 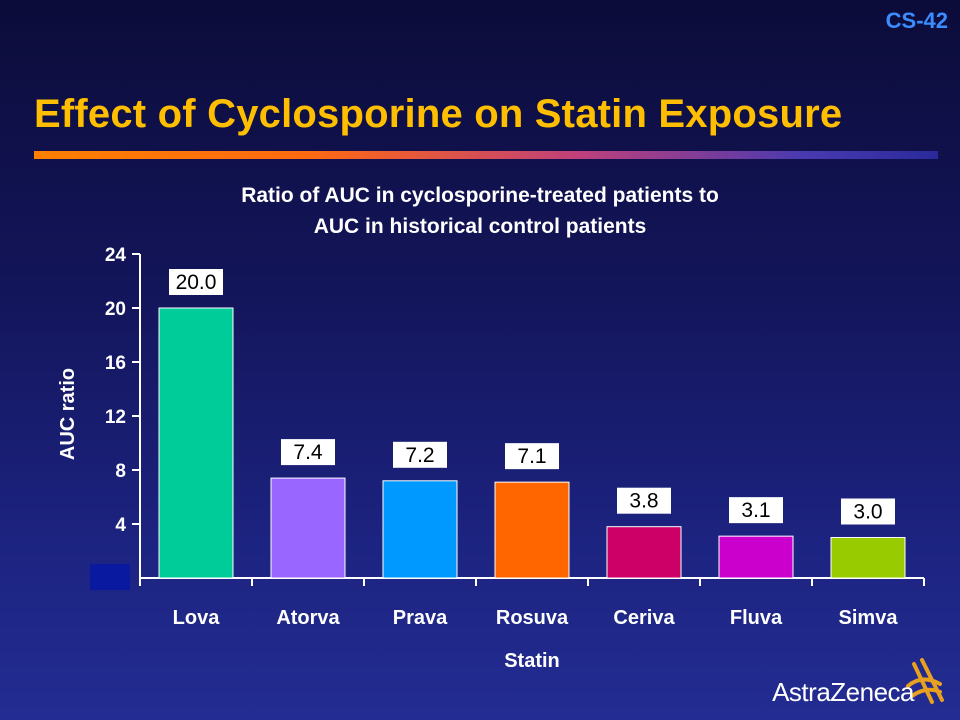 I want to click on y-tick-label: 8, so click(x=120, y=471).